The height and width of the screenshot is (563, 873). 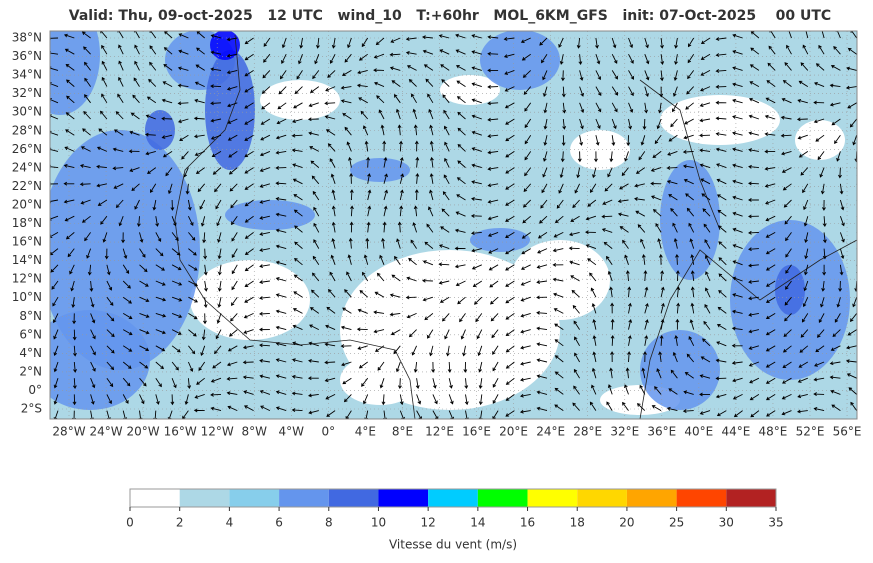 I want to click on calm-area, so click(x=300, y=100).